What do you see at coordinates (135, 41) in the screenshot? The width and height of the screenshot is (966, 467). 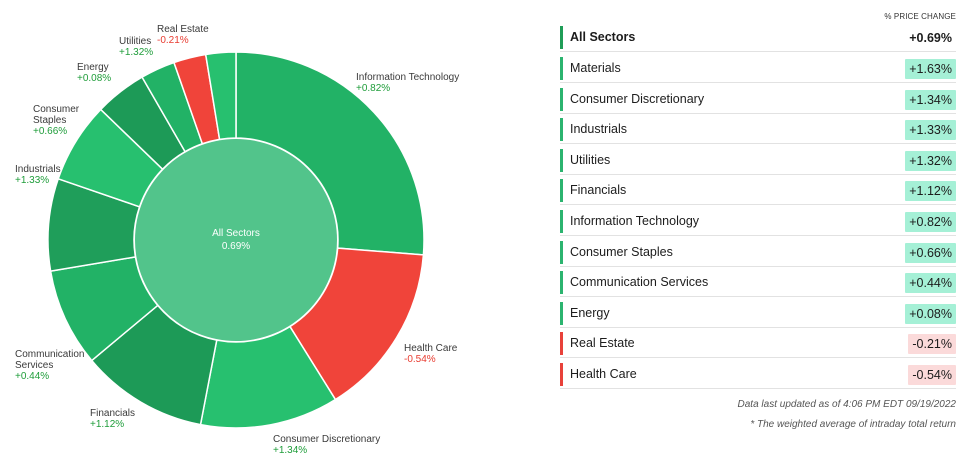 I see `slice-label-name: Utilities` at bounding box center [135, 41].